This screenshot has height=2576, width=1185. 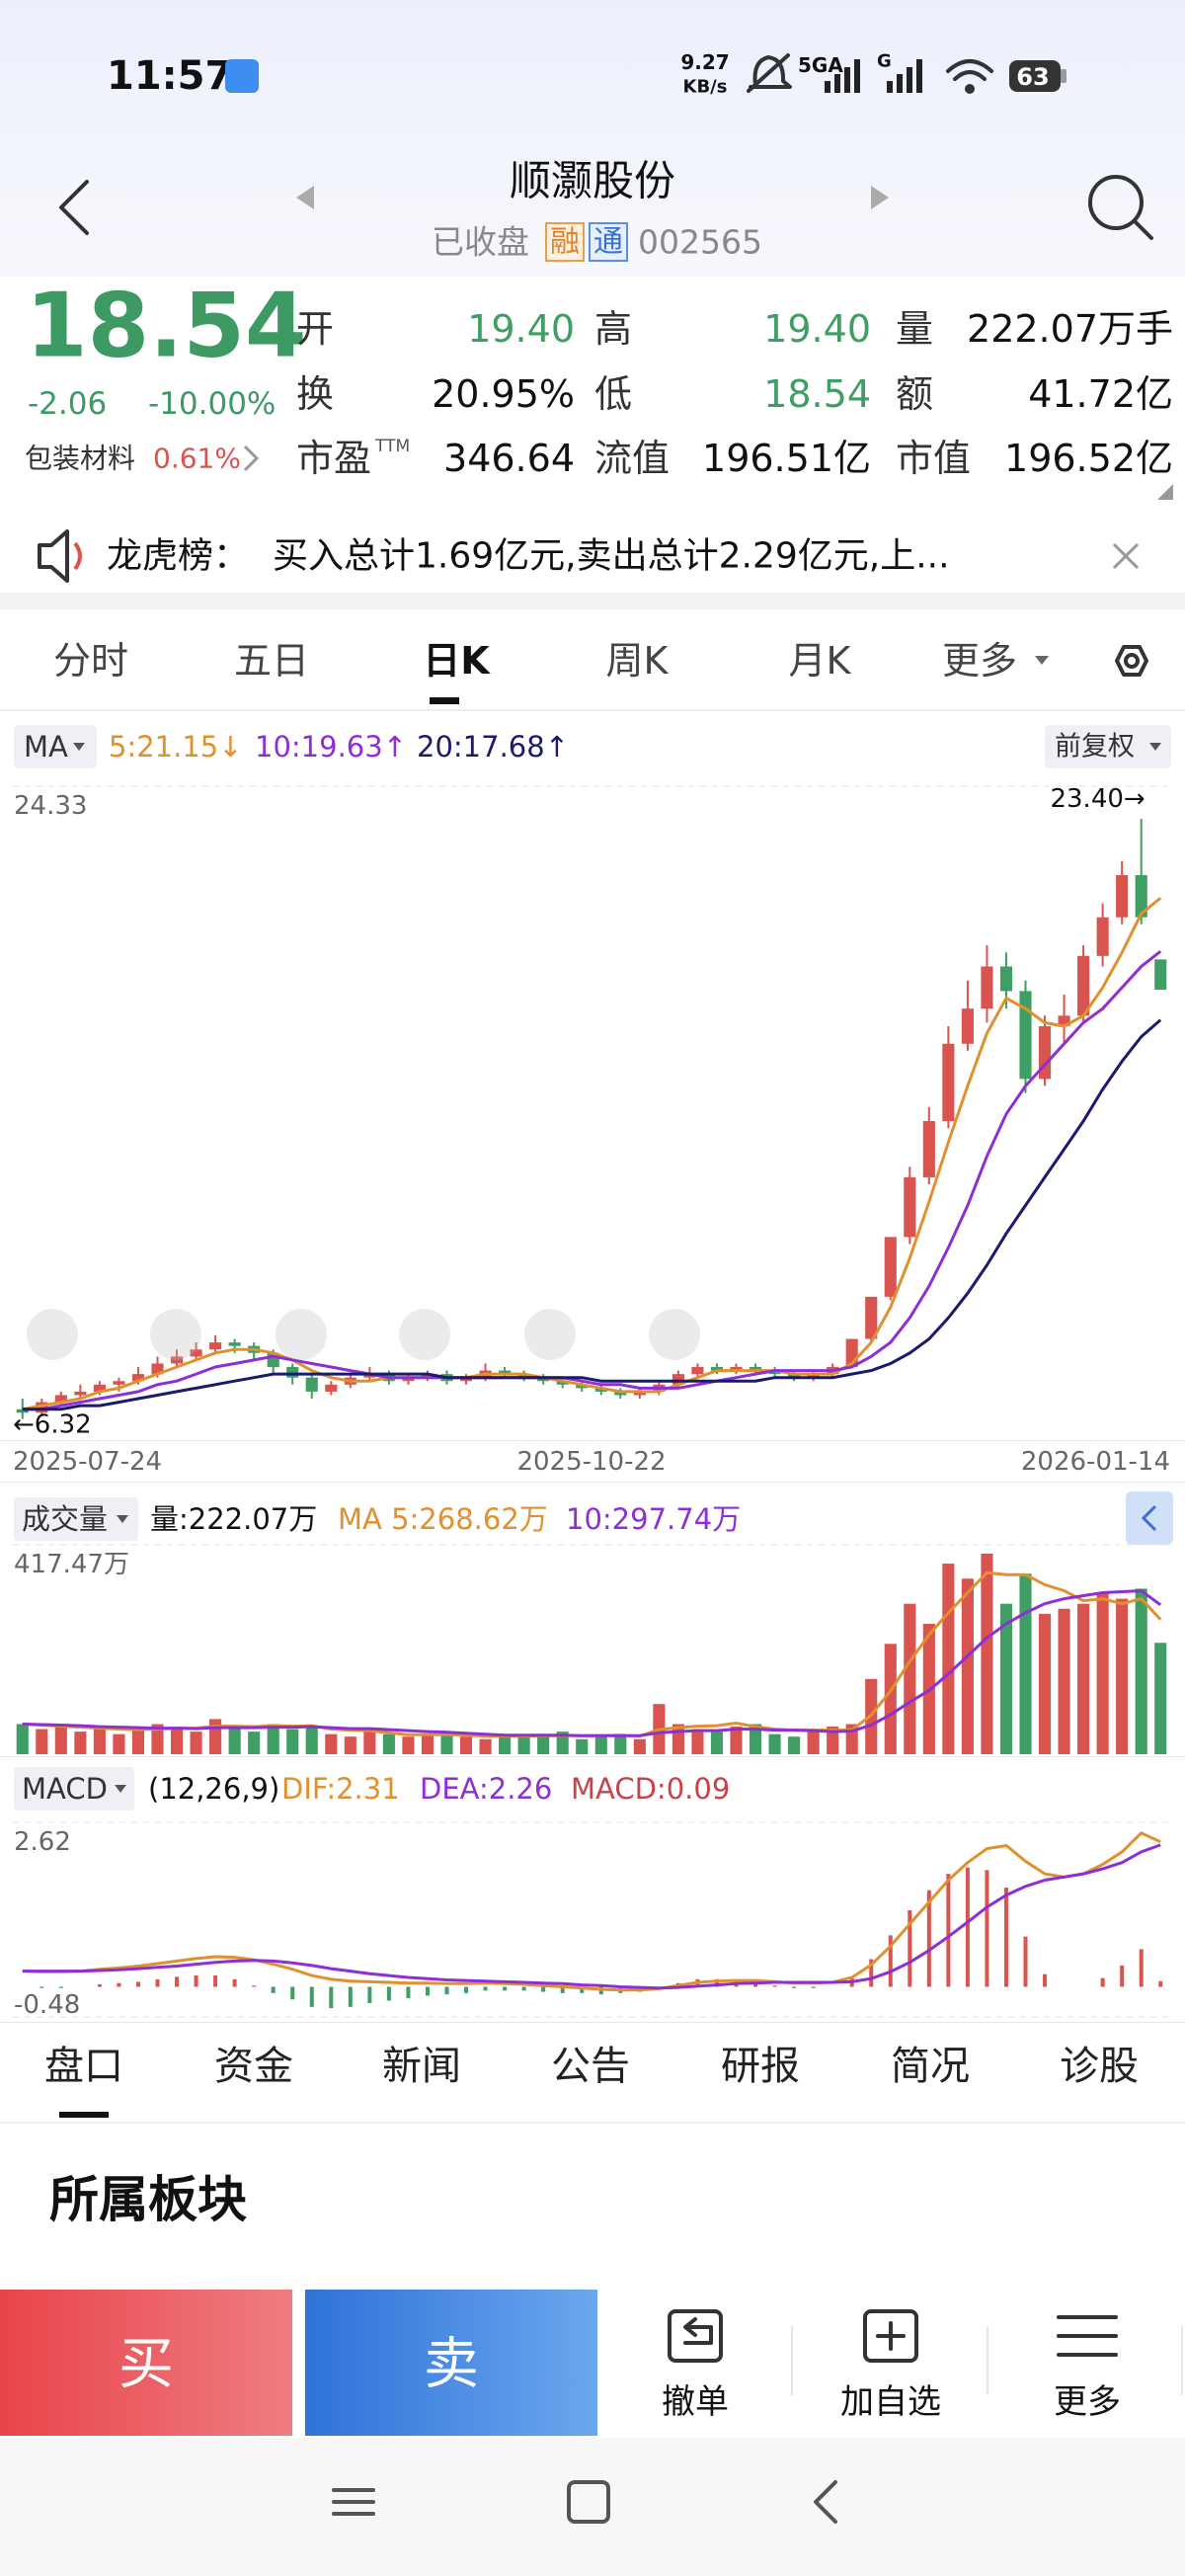 What do you see at coordinates (340, 1789) in the screenshot?
I see `legend-entry: DIF:2.31` at bounding box center [340, 1789].